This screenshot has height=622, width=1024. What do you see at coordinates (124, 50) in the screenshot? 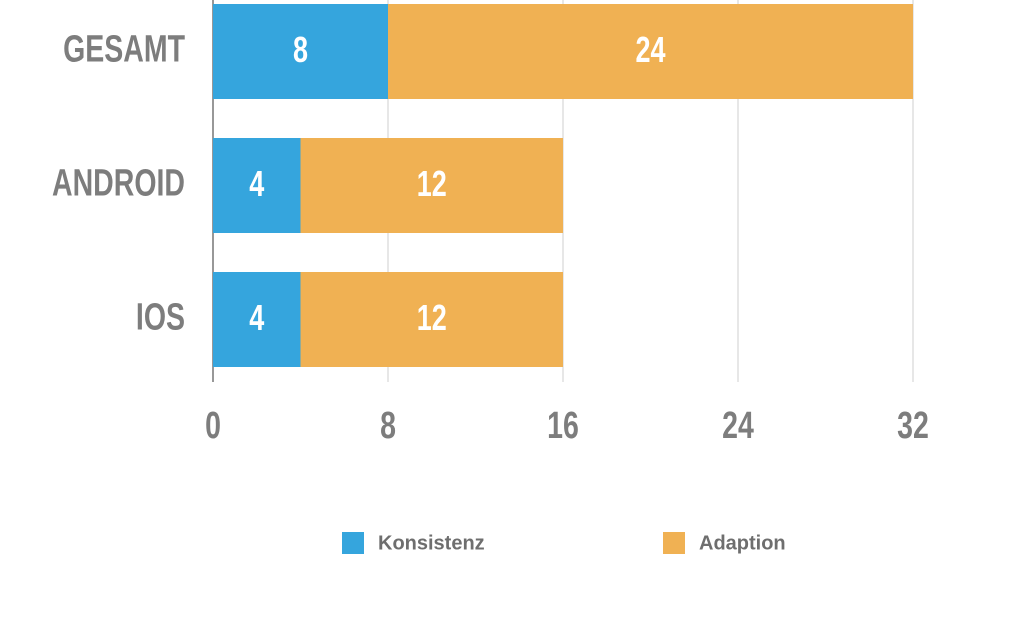
I see `category-label: GESAMT` at bounding box center [124, 50].